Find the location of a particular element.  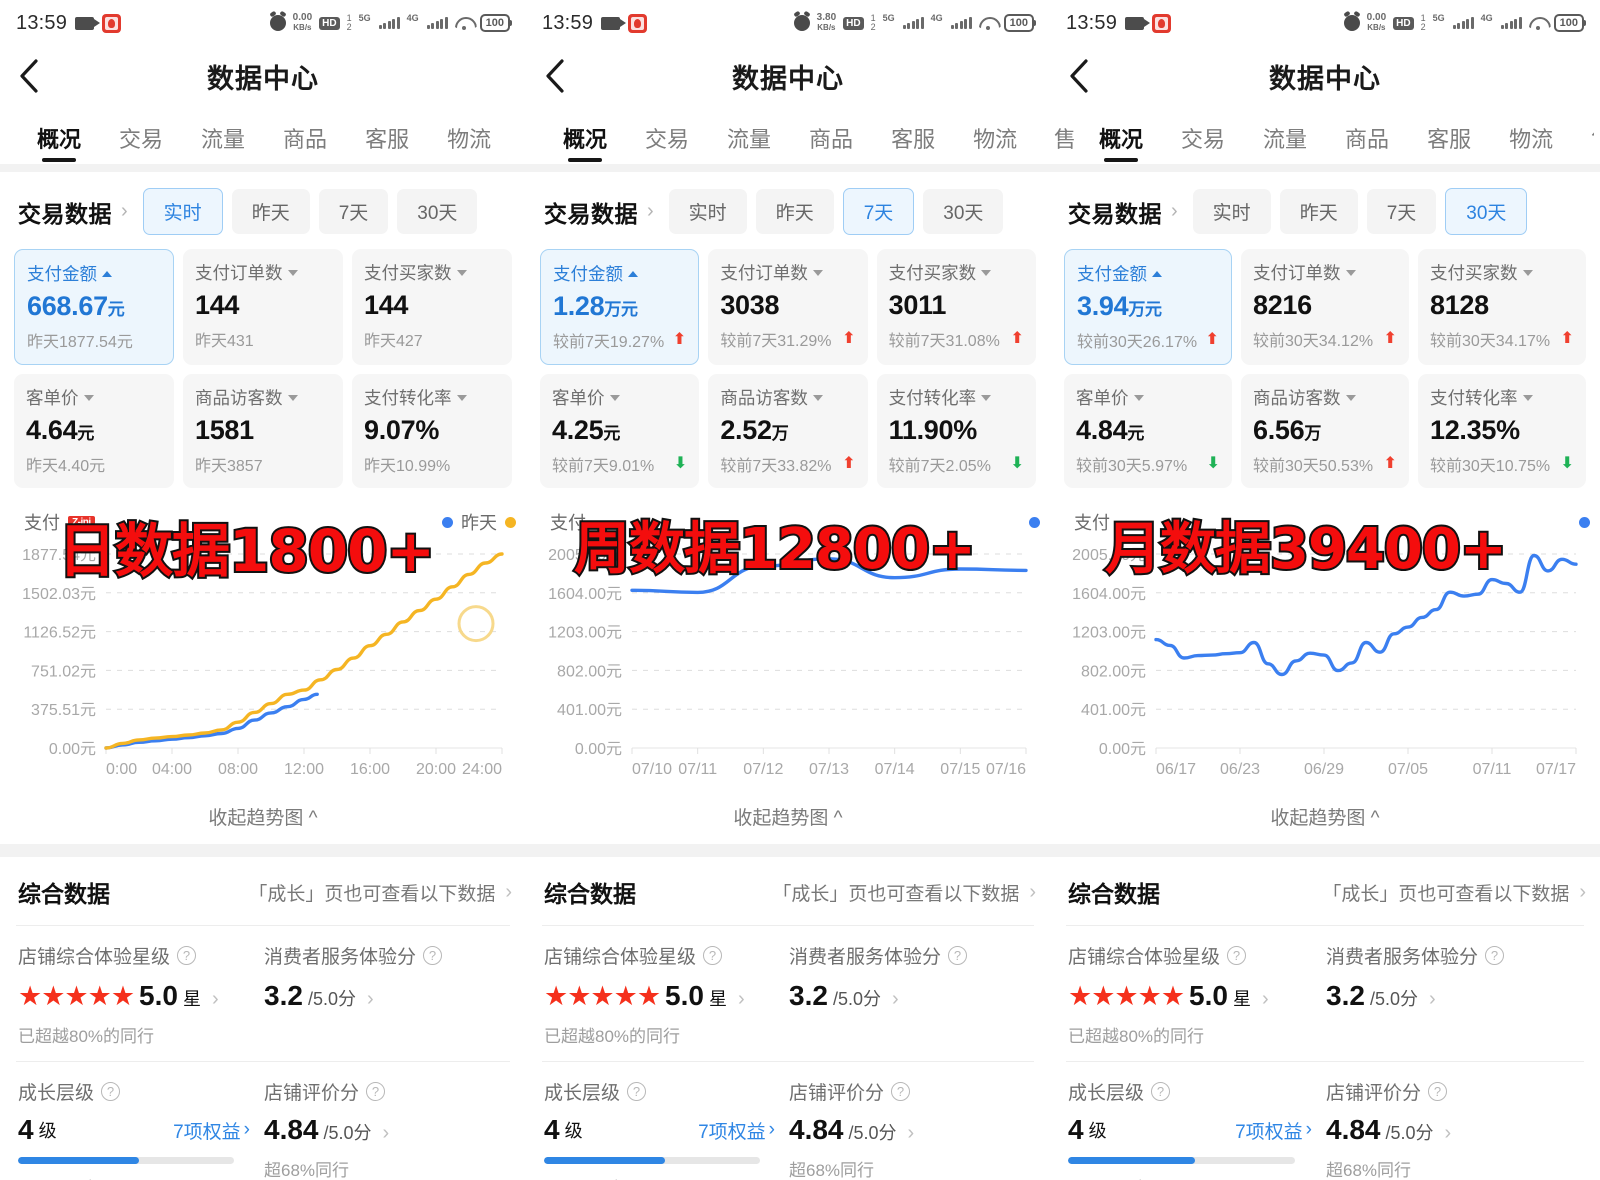

metric-card-支付订单数: 支付订单数 8216 较前30天34.12% ⬆ is located at coordinates (1325, 307).